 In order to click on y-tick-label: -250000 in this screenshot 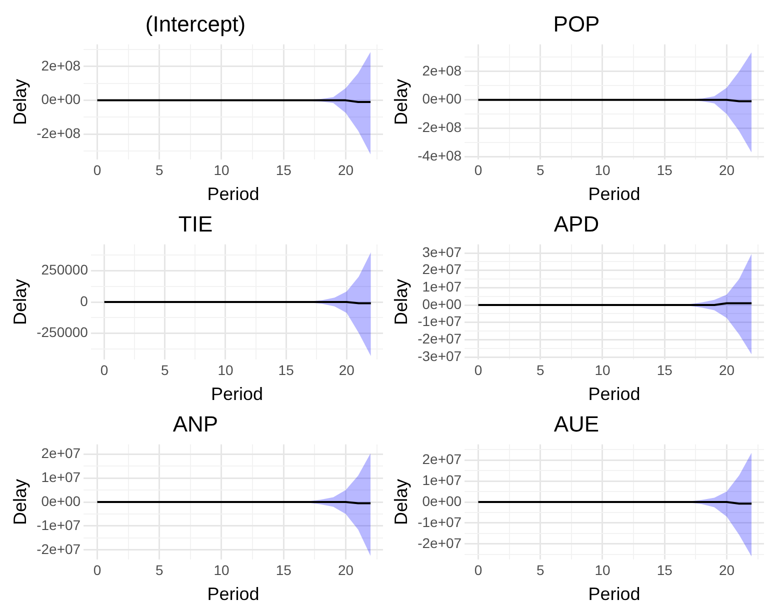, I will do `click(62, 332)`.